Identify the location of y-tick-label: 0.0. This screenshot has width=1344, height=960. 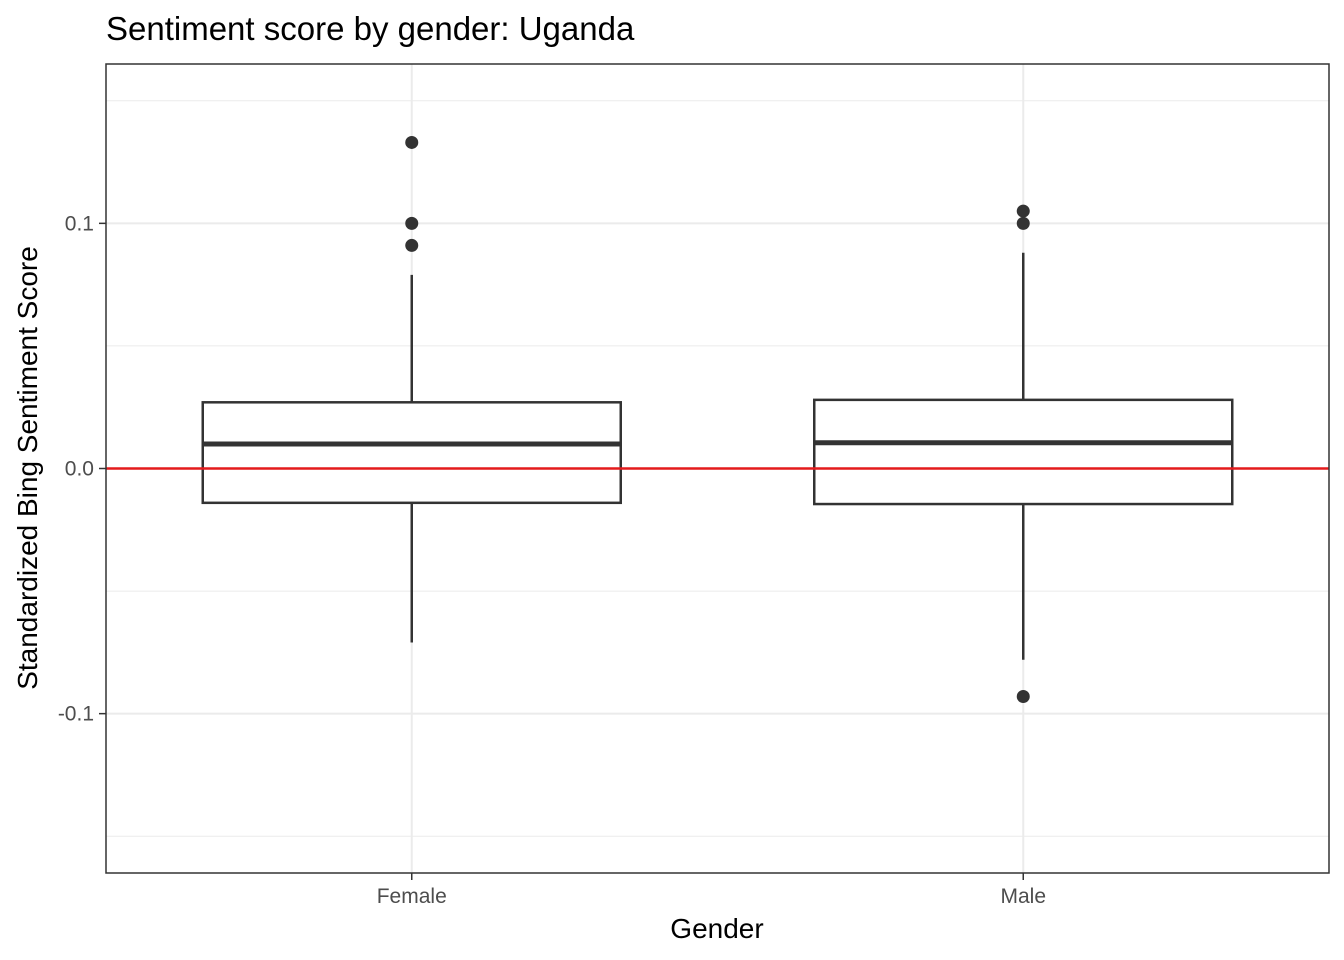
(79, 469).